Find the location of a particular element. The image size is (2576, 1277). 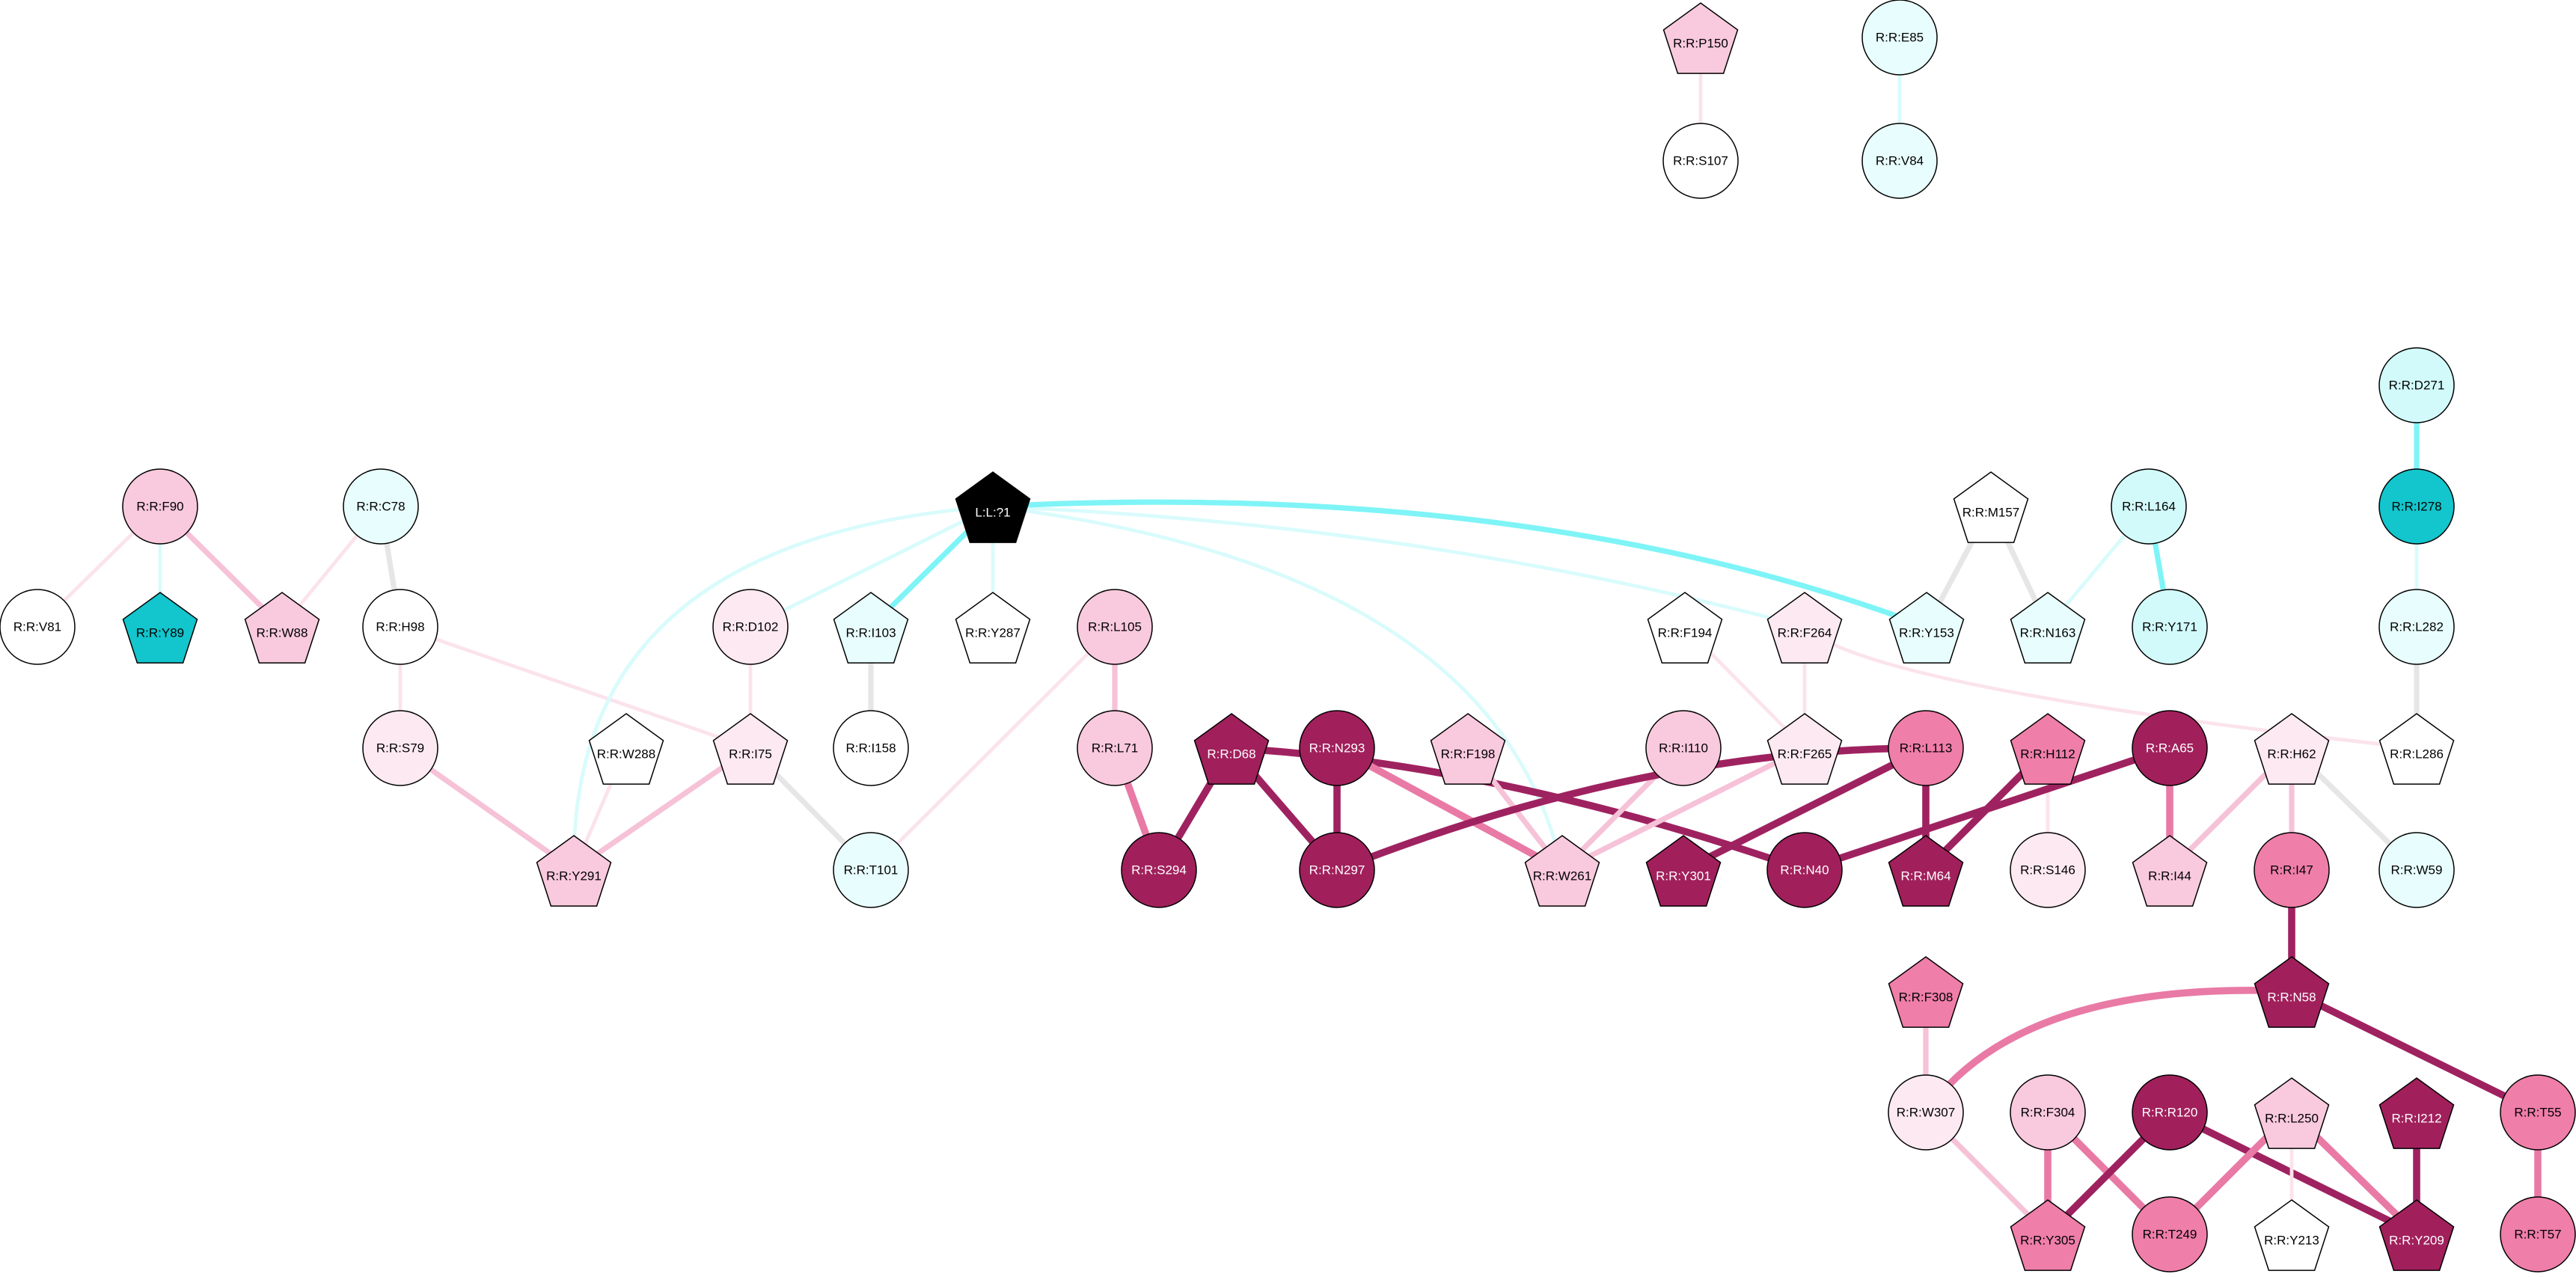

node-h112: R:R:H112 is located at coordinates (2048, 749).